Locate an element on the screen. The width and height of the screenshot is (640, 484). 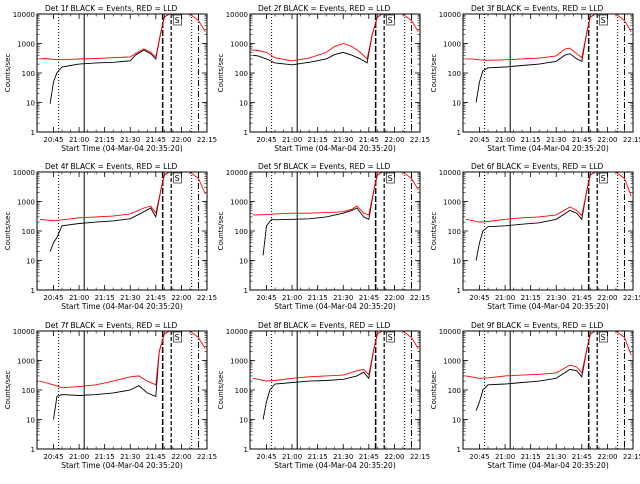
panel-title: Det 6f BLACK = Events, RED = LLD is located at coordinates (537, 166).